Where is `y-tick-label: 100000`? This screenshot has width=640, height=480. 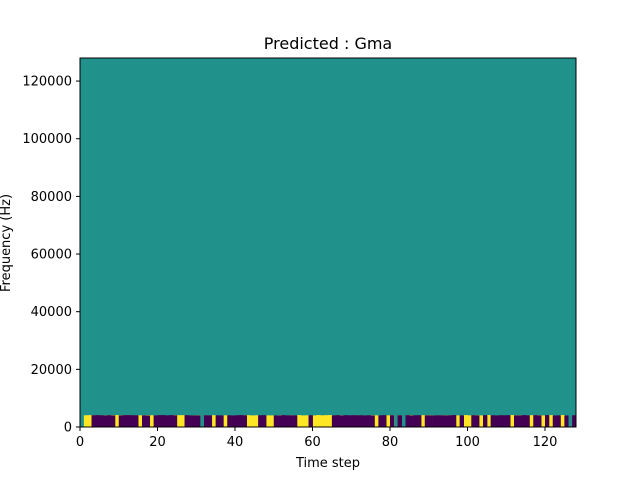 y-tick-label: 100000 is located at coordinates (47, 139).